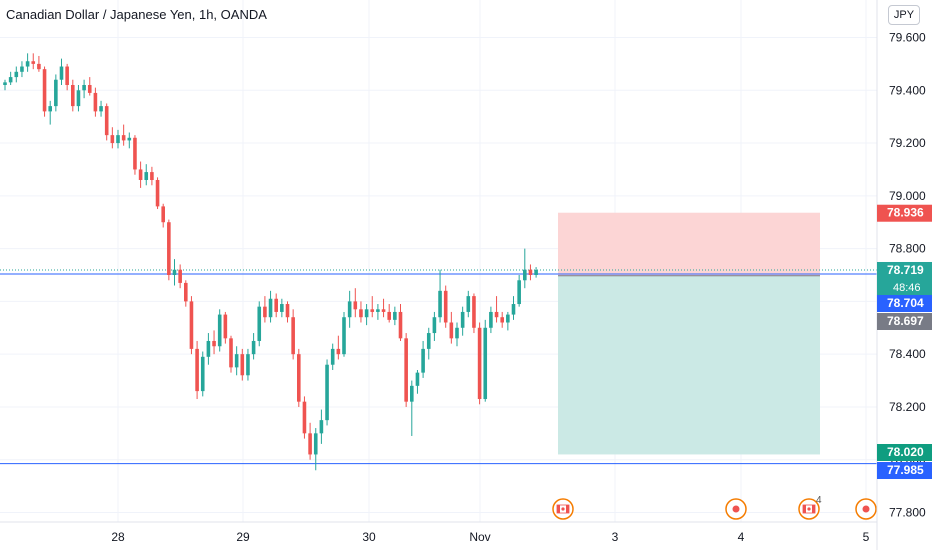  I want to click on time-tick-label: 30, so click(369, 537).